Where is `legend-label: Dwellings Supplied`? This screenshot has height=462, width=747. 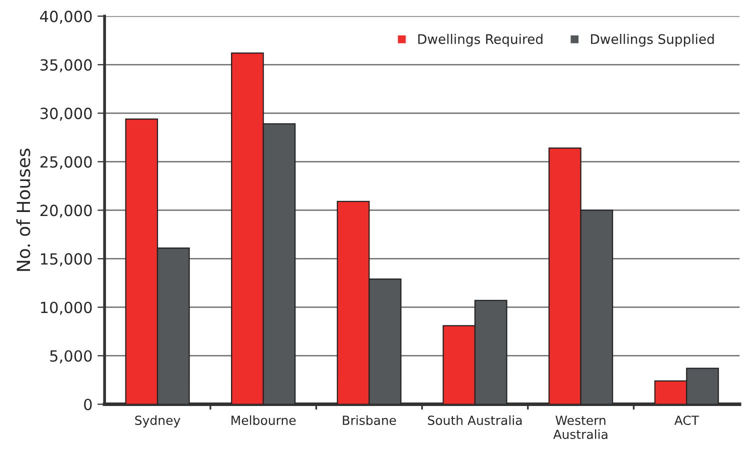 legend-label: Dwellings Supplied is located at coordinates (652, 40).